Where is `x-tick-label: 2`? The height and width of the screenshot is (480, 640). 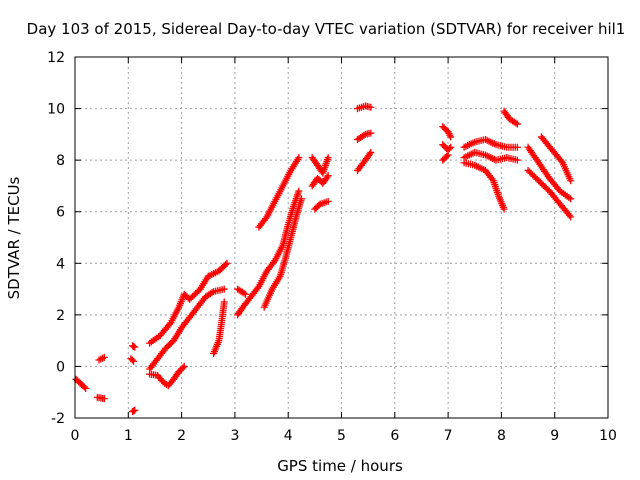 x-tick-label: 2 is located at coordinates (181, 436).